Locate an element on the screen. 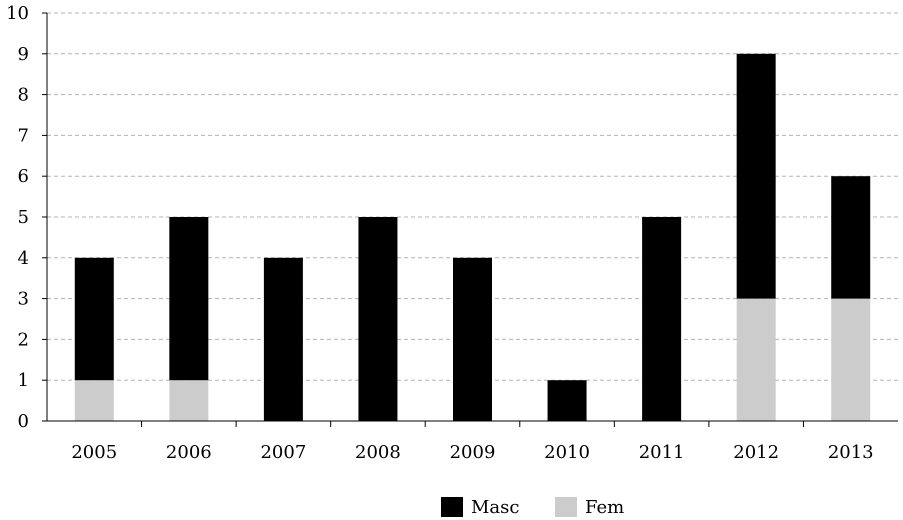  legend: Masc Fem is located at coordinates (532, 507).